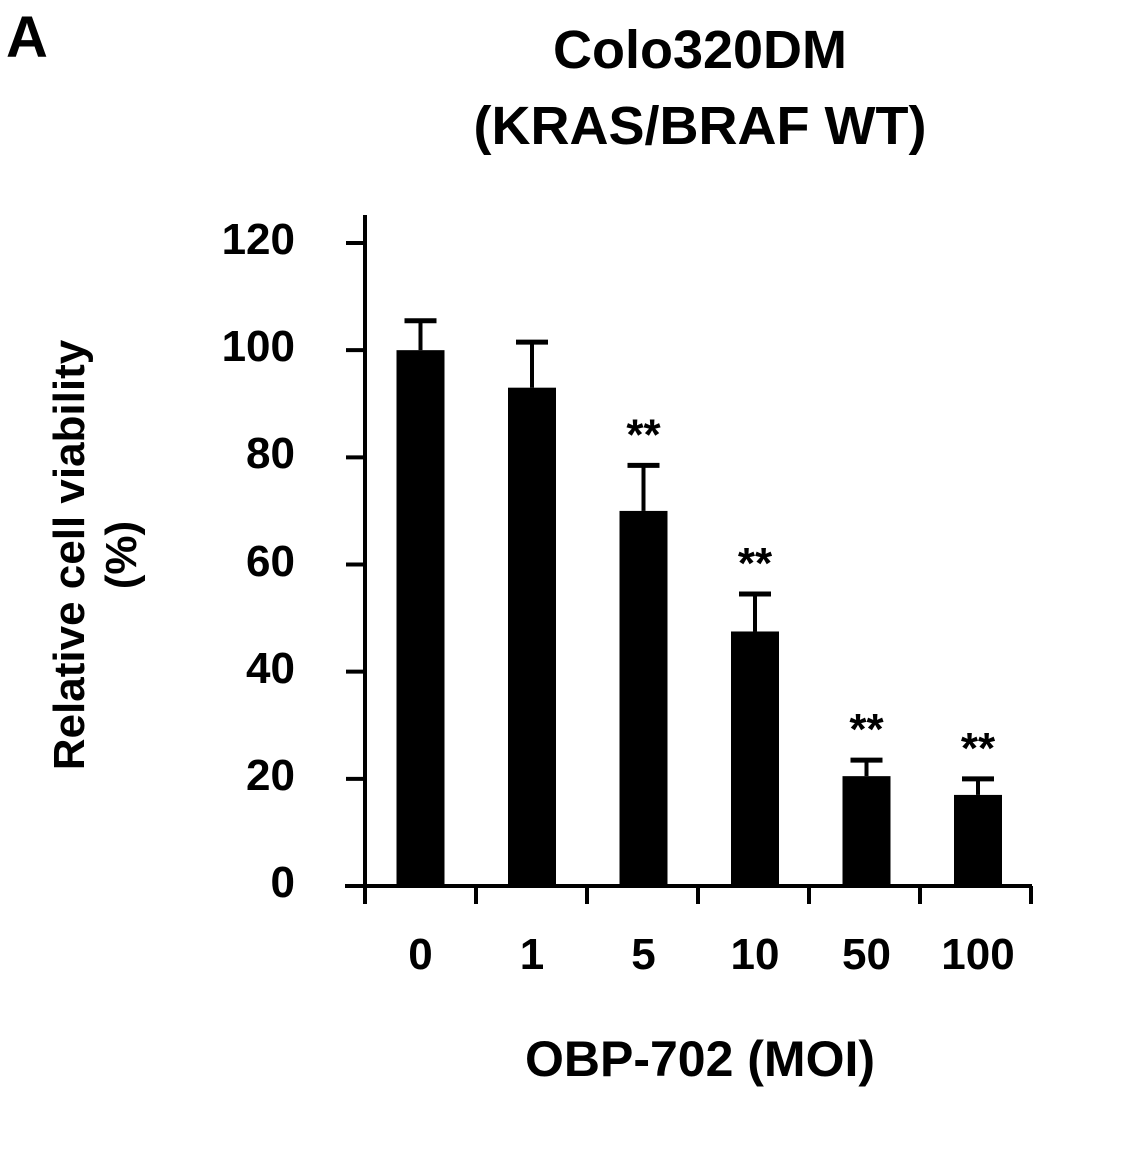 Image resolution: width=1146 pixels, height=1154 pixels. Describe the element at coordinates (270, 454) in the screenshot. I see `y-tick-label: 80` at that location.